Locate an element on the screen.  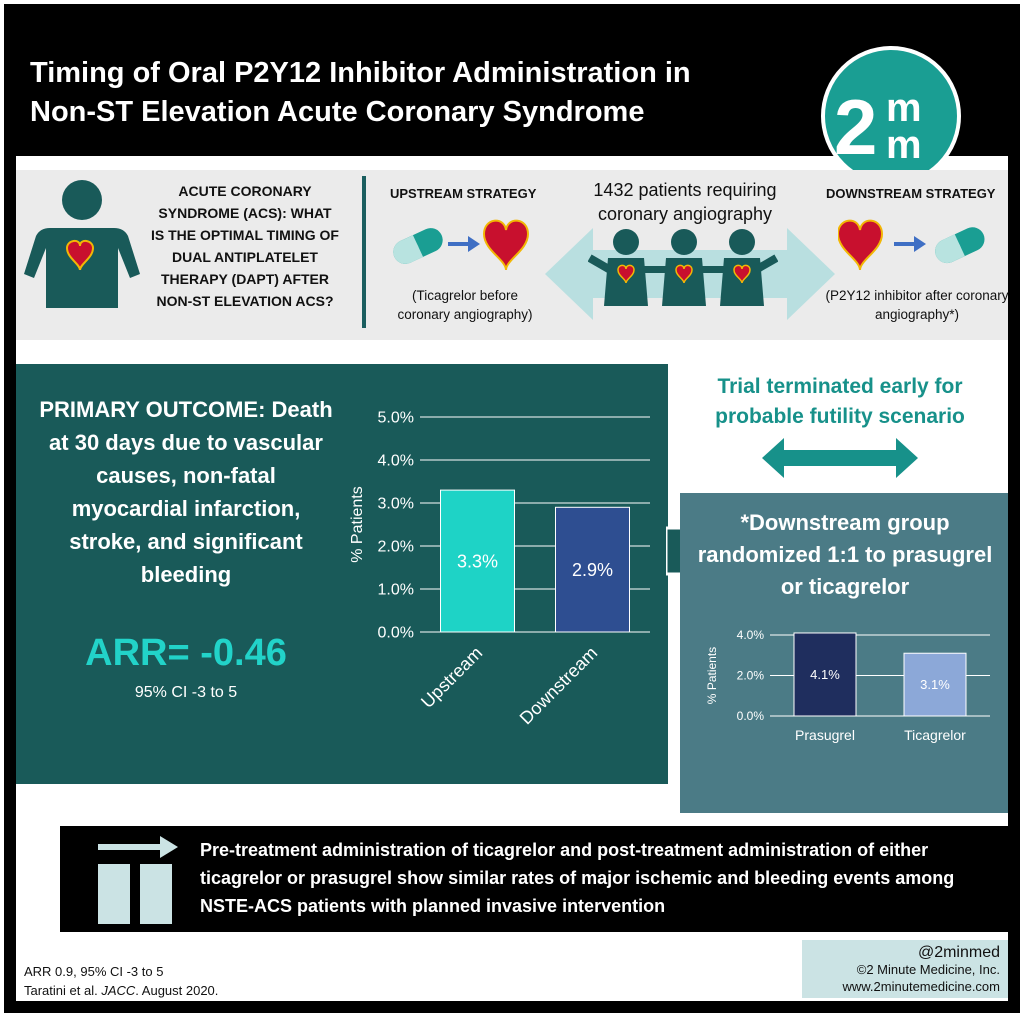
y-tick-label: 5.0% is located at coordinates (396, 418).